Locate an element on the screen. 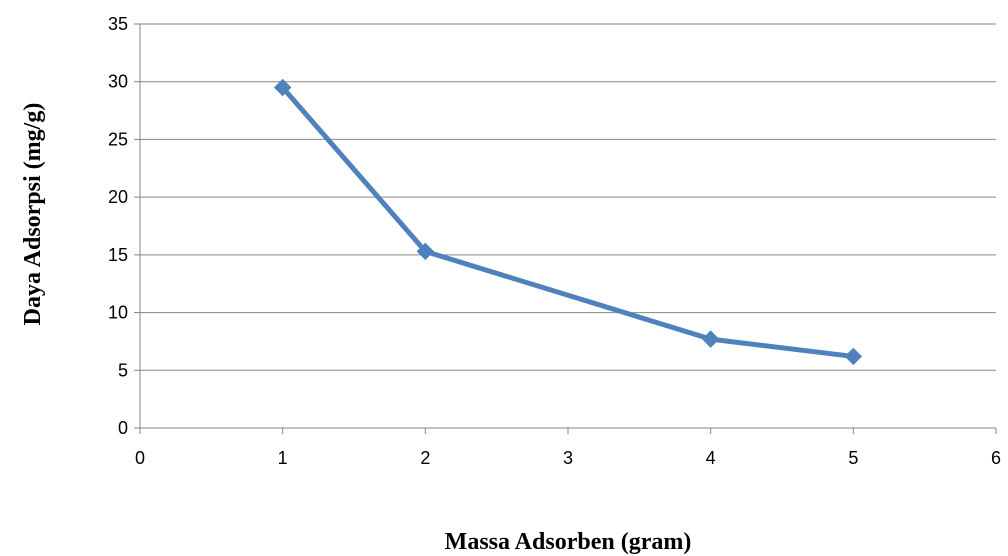 This screenshot has height=556, width=1008. y-tick-label: 20 is located at coordinates (118, 197).